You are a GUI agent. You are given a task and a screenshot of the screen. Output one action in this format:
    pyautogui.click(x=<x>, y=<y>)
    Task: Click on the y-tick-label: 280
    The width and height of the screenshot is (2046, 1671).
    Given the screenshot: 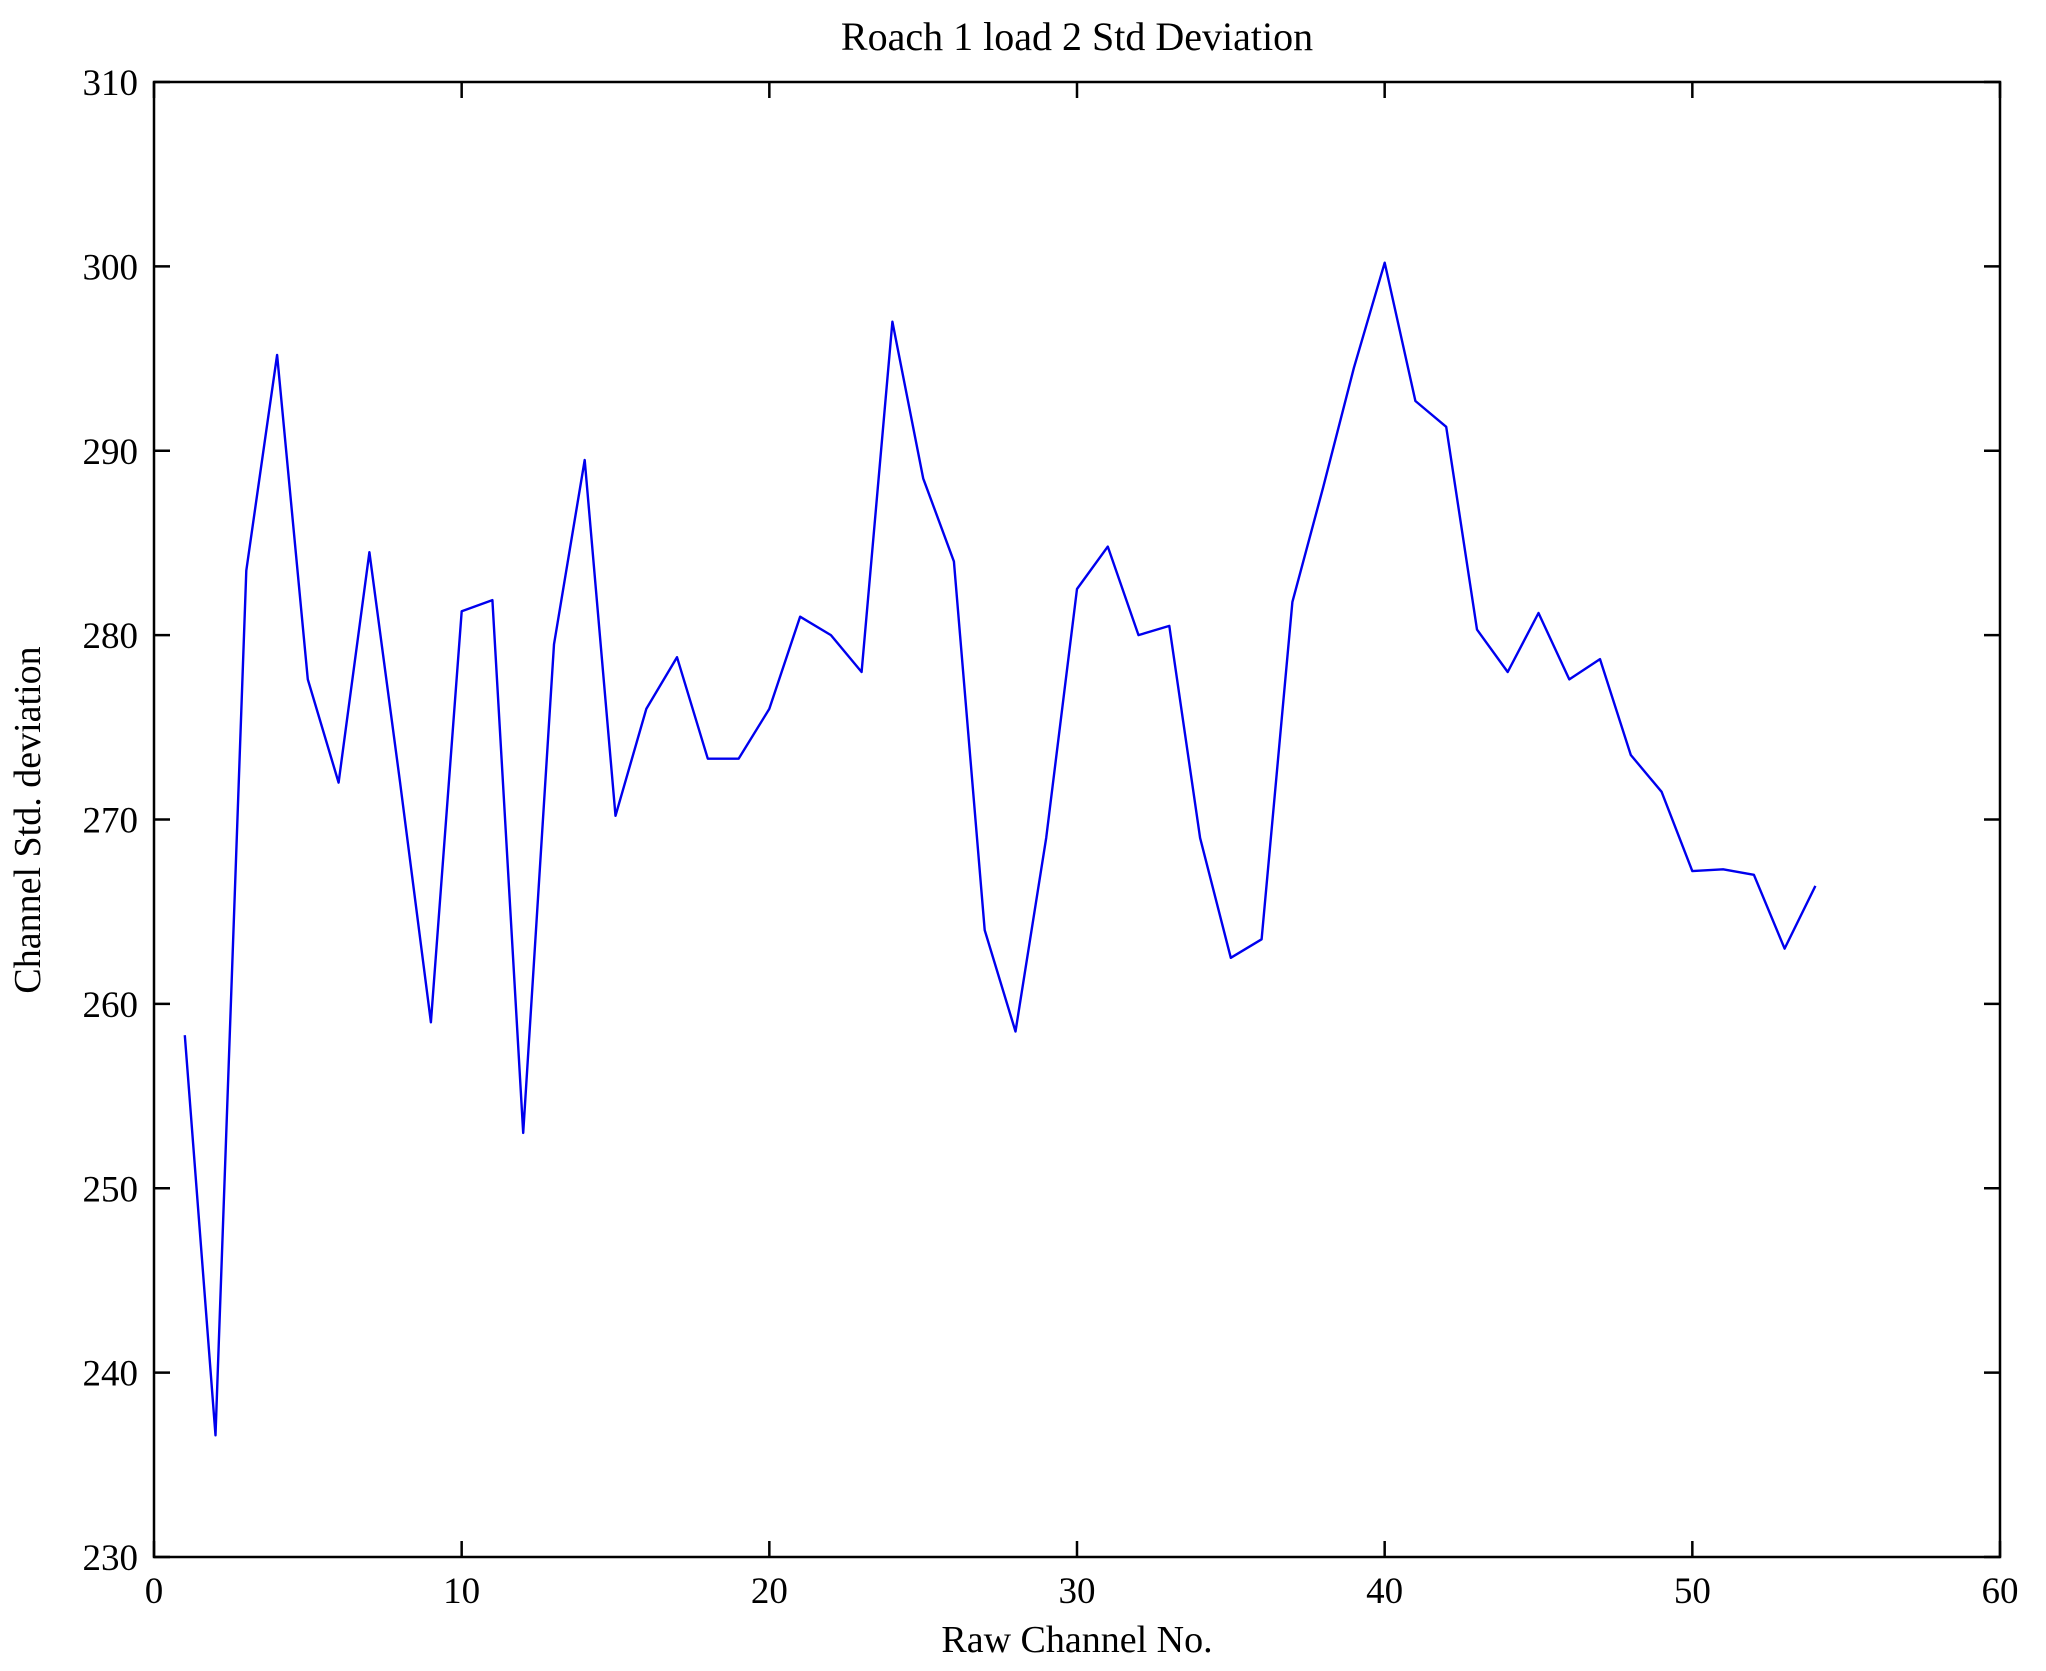 What is the action you would take?
    pyautogui.click(x=111, y=636)
    